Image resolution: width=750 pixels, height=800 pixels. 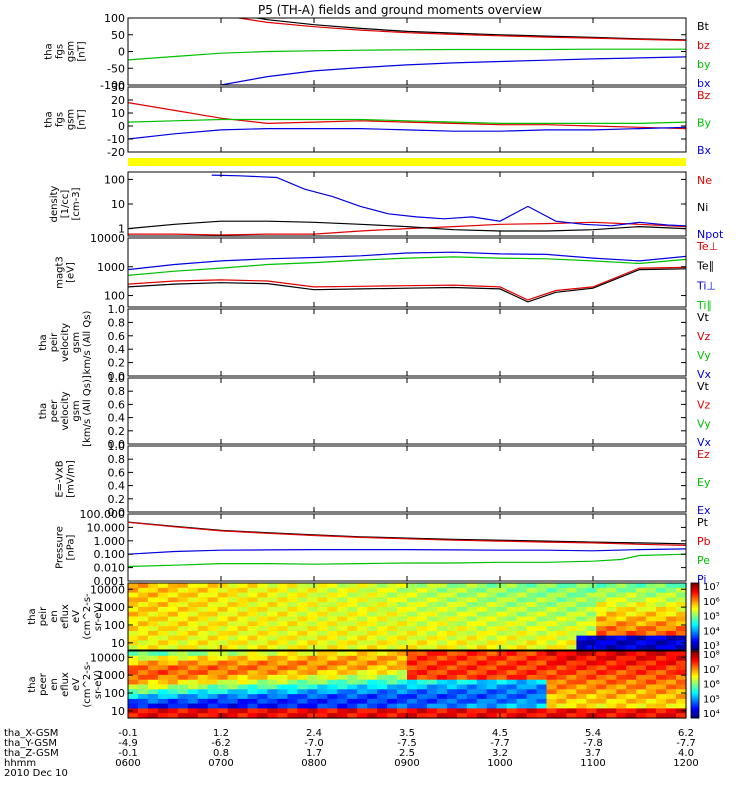 What do you see at coordinates (87, 411) in the screenshot?
I see `y-axis-label: [km/s (All Qs)]` at bounding box center [87, 411].